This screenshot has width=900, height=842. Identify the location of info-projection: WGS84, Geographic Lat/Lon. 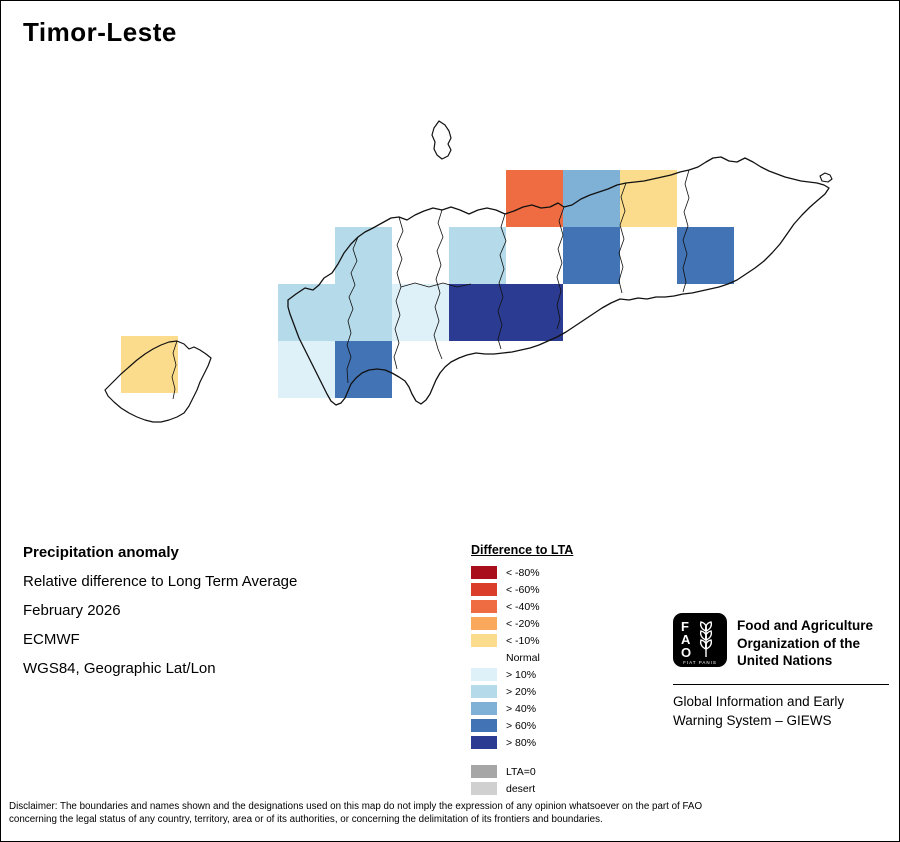
(119, 668).